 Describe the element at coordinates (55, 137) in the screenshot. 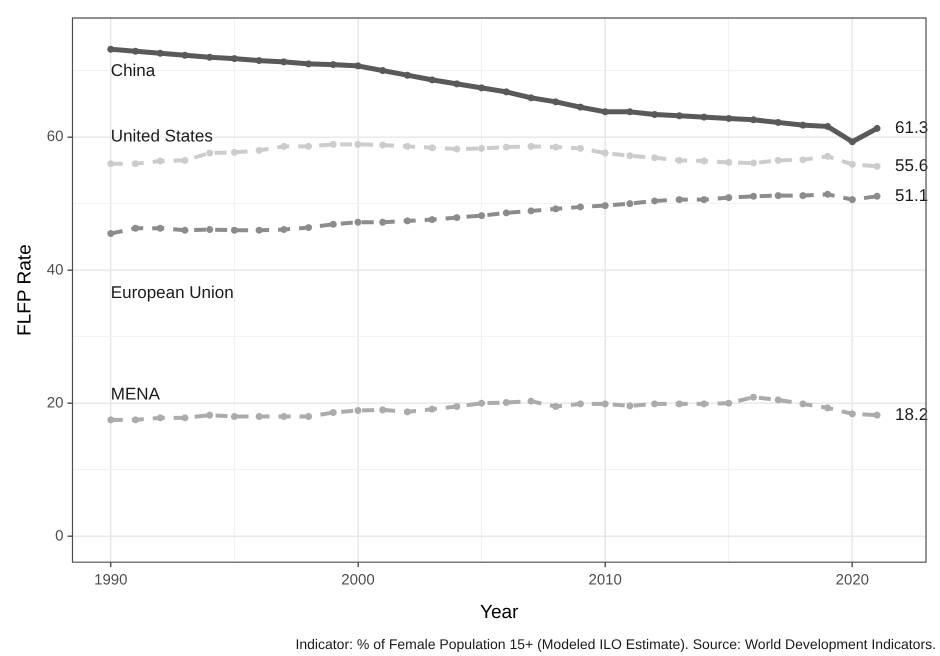

I see `y-tick-label: 60` at that location.